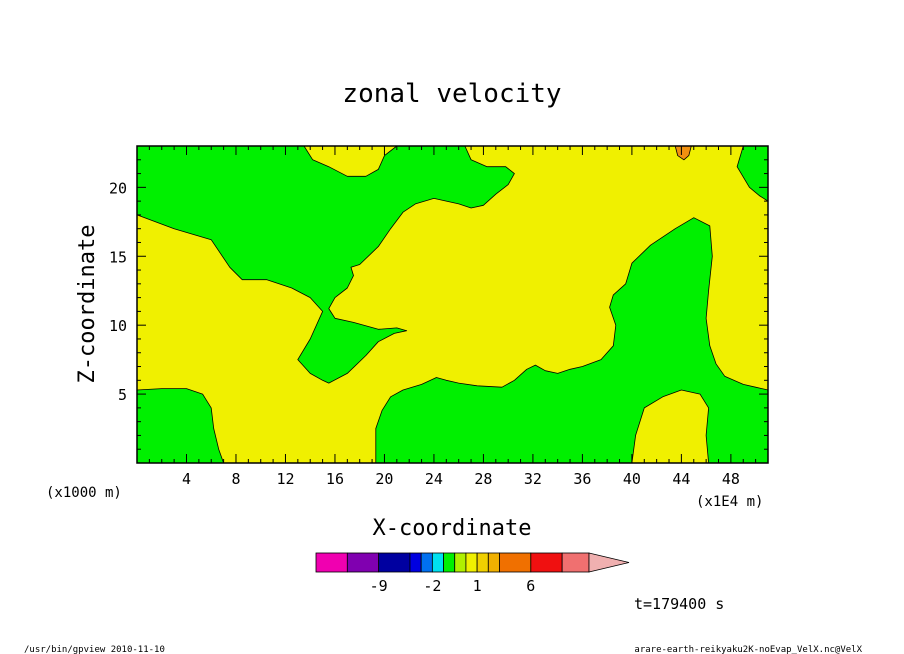 The height and width of the screenshot is (654, 904). I want to click on y-axis-label: Z-coordinate, so click(87, 304).